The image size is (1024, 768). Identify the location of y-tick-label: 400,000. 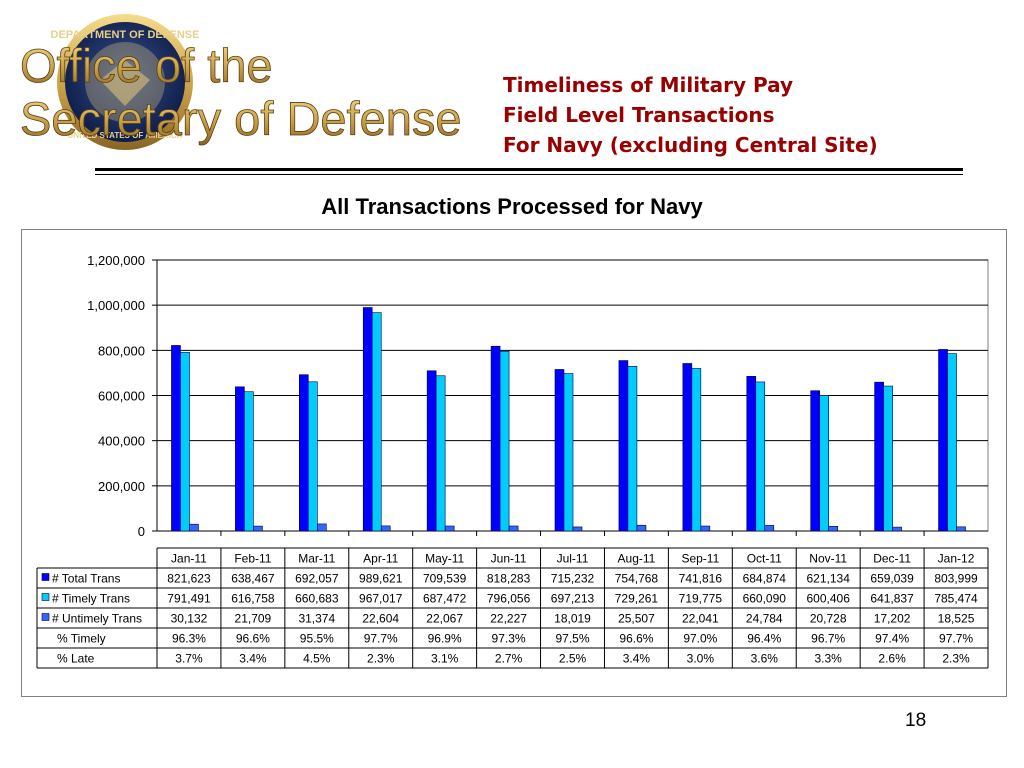
(121, 441).